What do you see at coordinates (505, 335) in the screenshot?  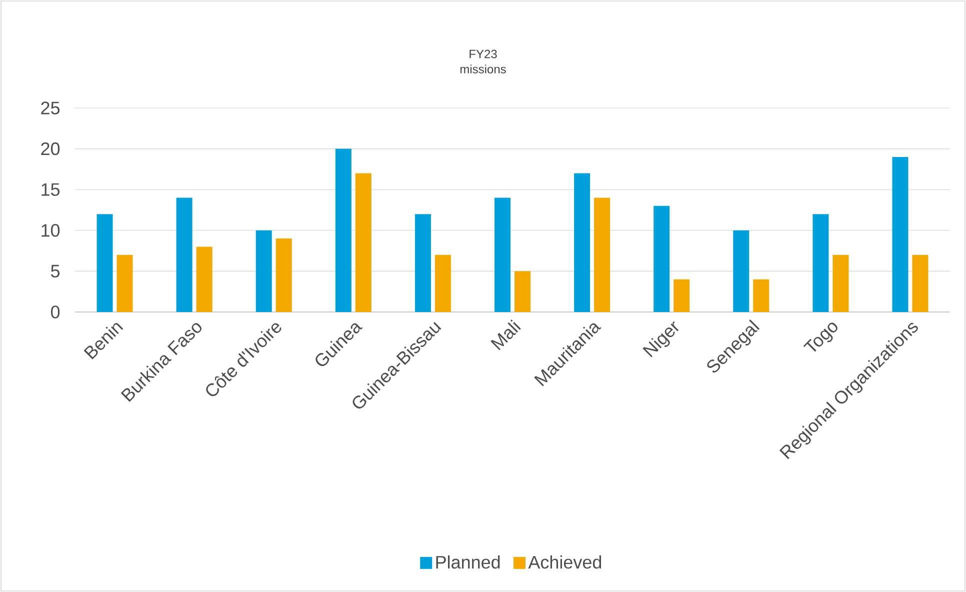 I see `x-tick-label: Mali` at bounding box center [505, 335].